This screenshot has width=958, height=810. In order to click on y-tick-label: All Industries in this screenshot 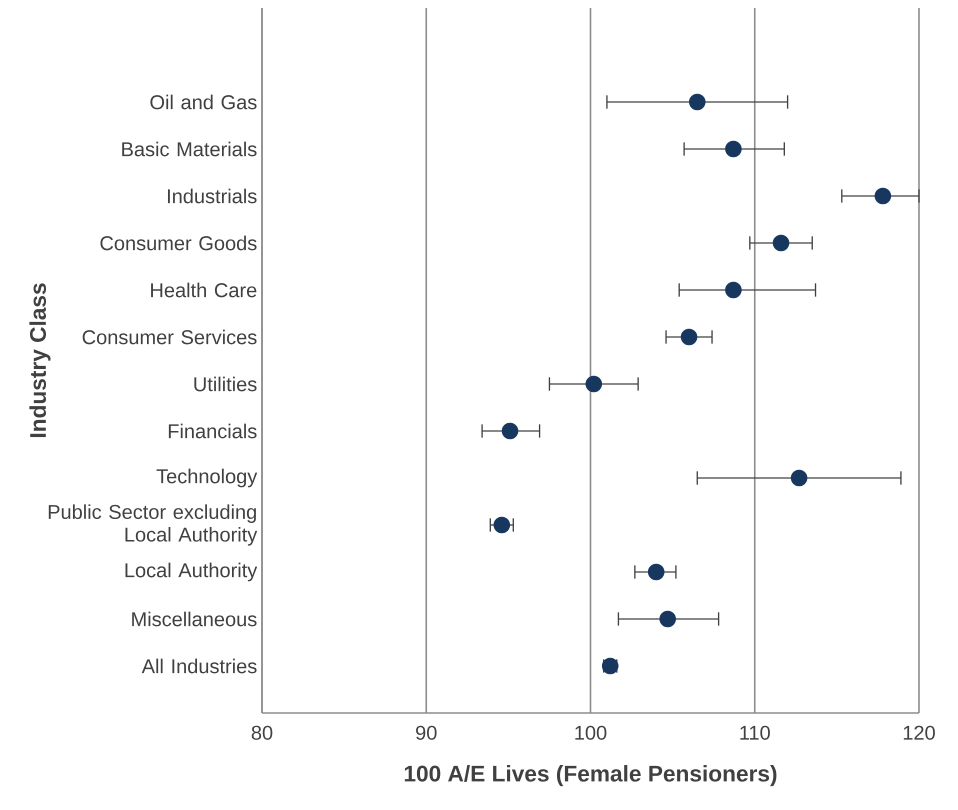, I will do `click(199, 666)`.